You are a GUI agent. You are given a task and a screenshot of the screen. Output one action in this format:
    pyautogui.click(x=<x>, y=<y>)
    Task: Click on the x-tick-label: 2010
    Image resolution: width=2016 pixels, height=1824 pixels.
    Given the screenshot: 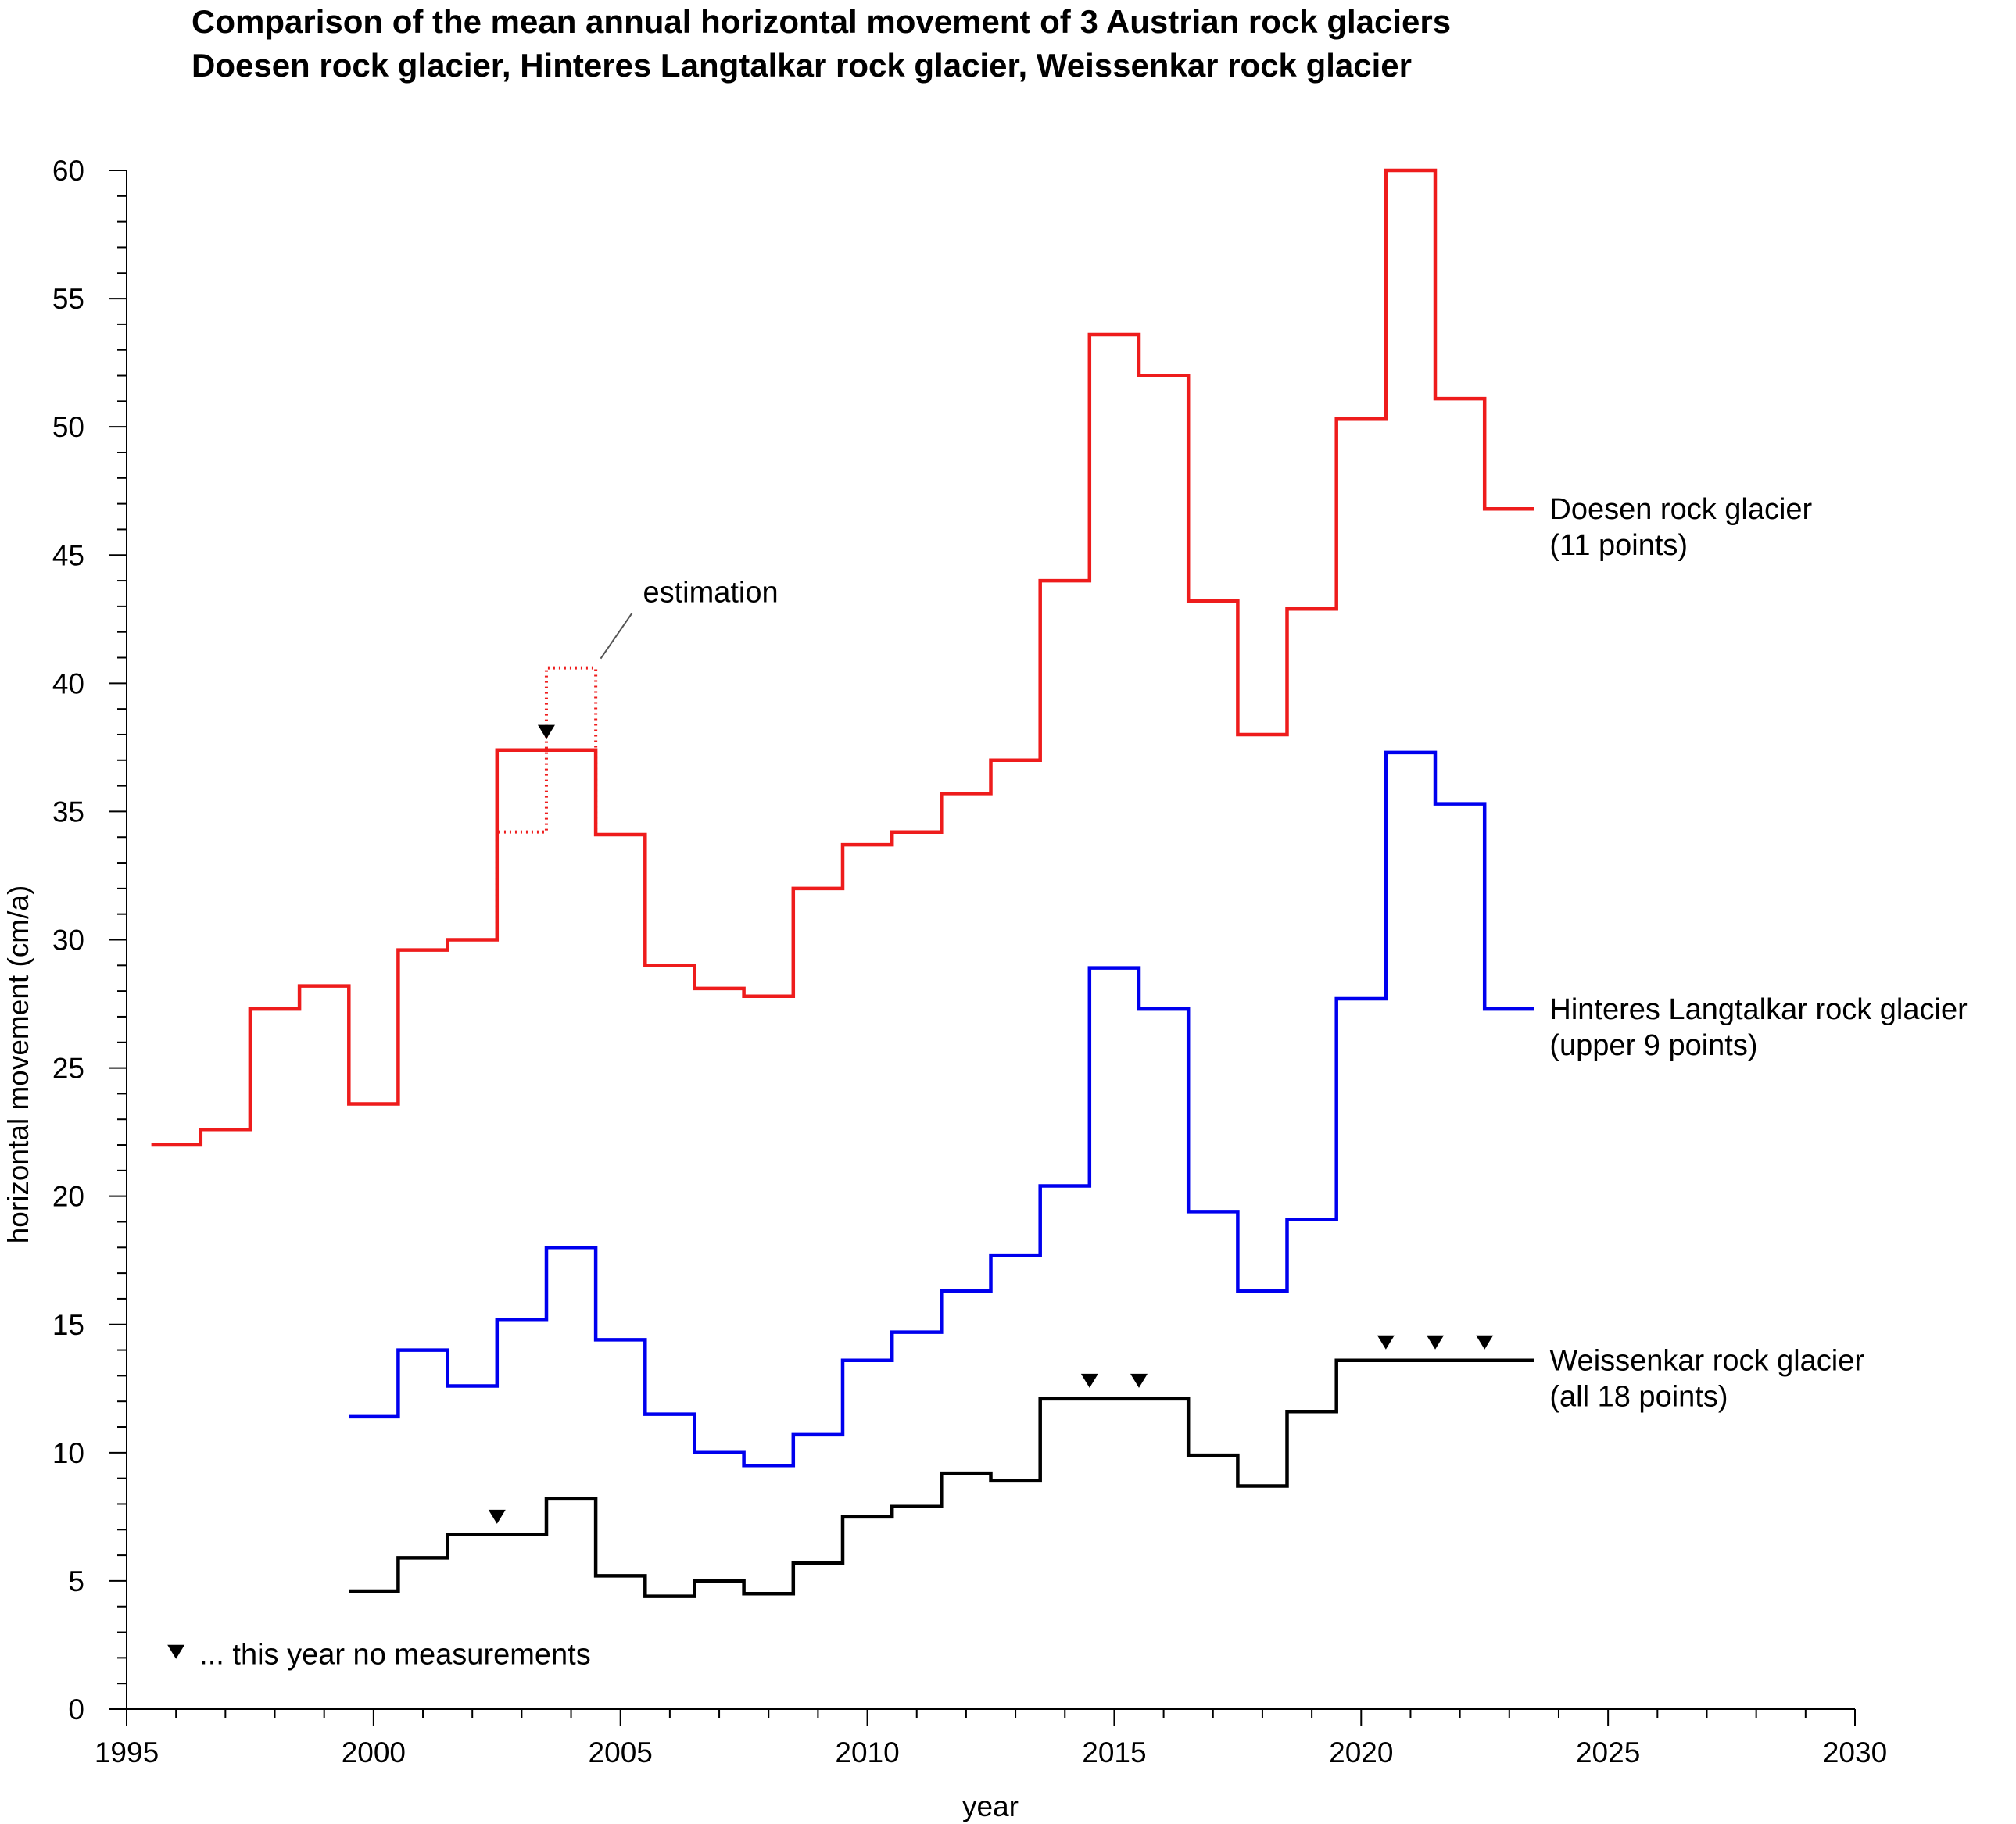 What is the action you would take?
    pyautogui.click(x=867, y=1752)
    